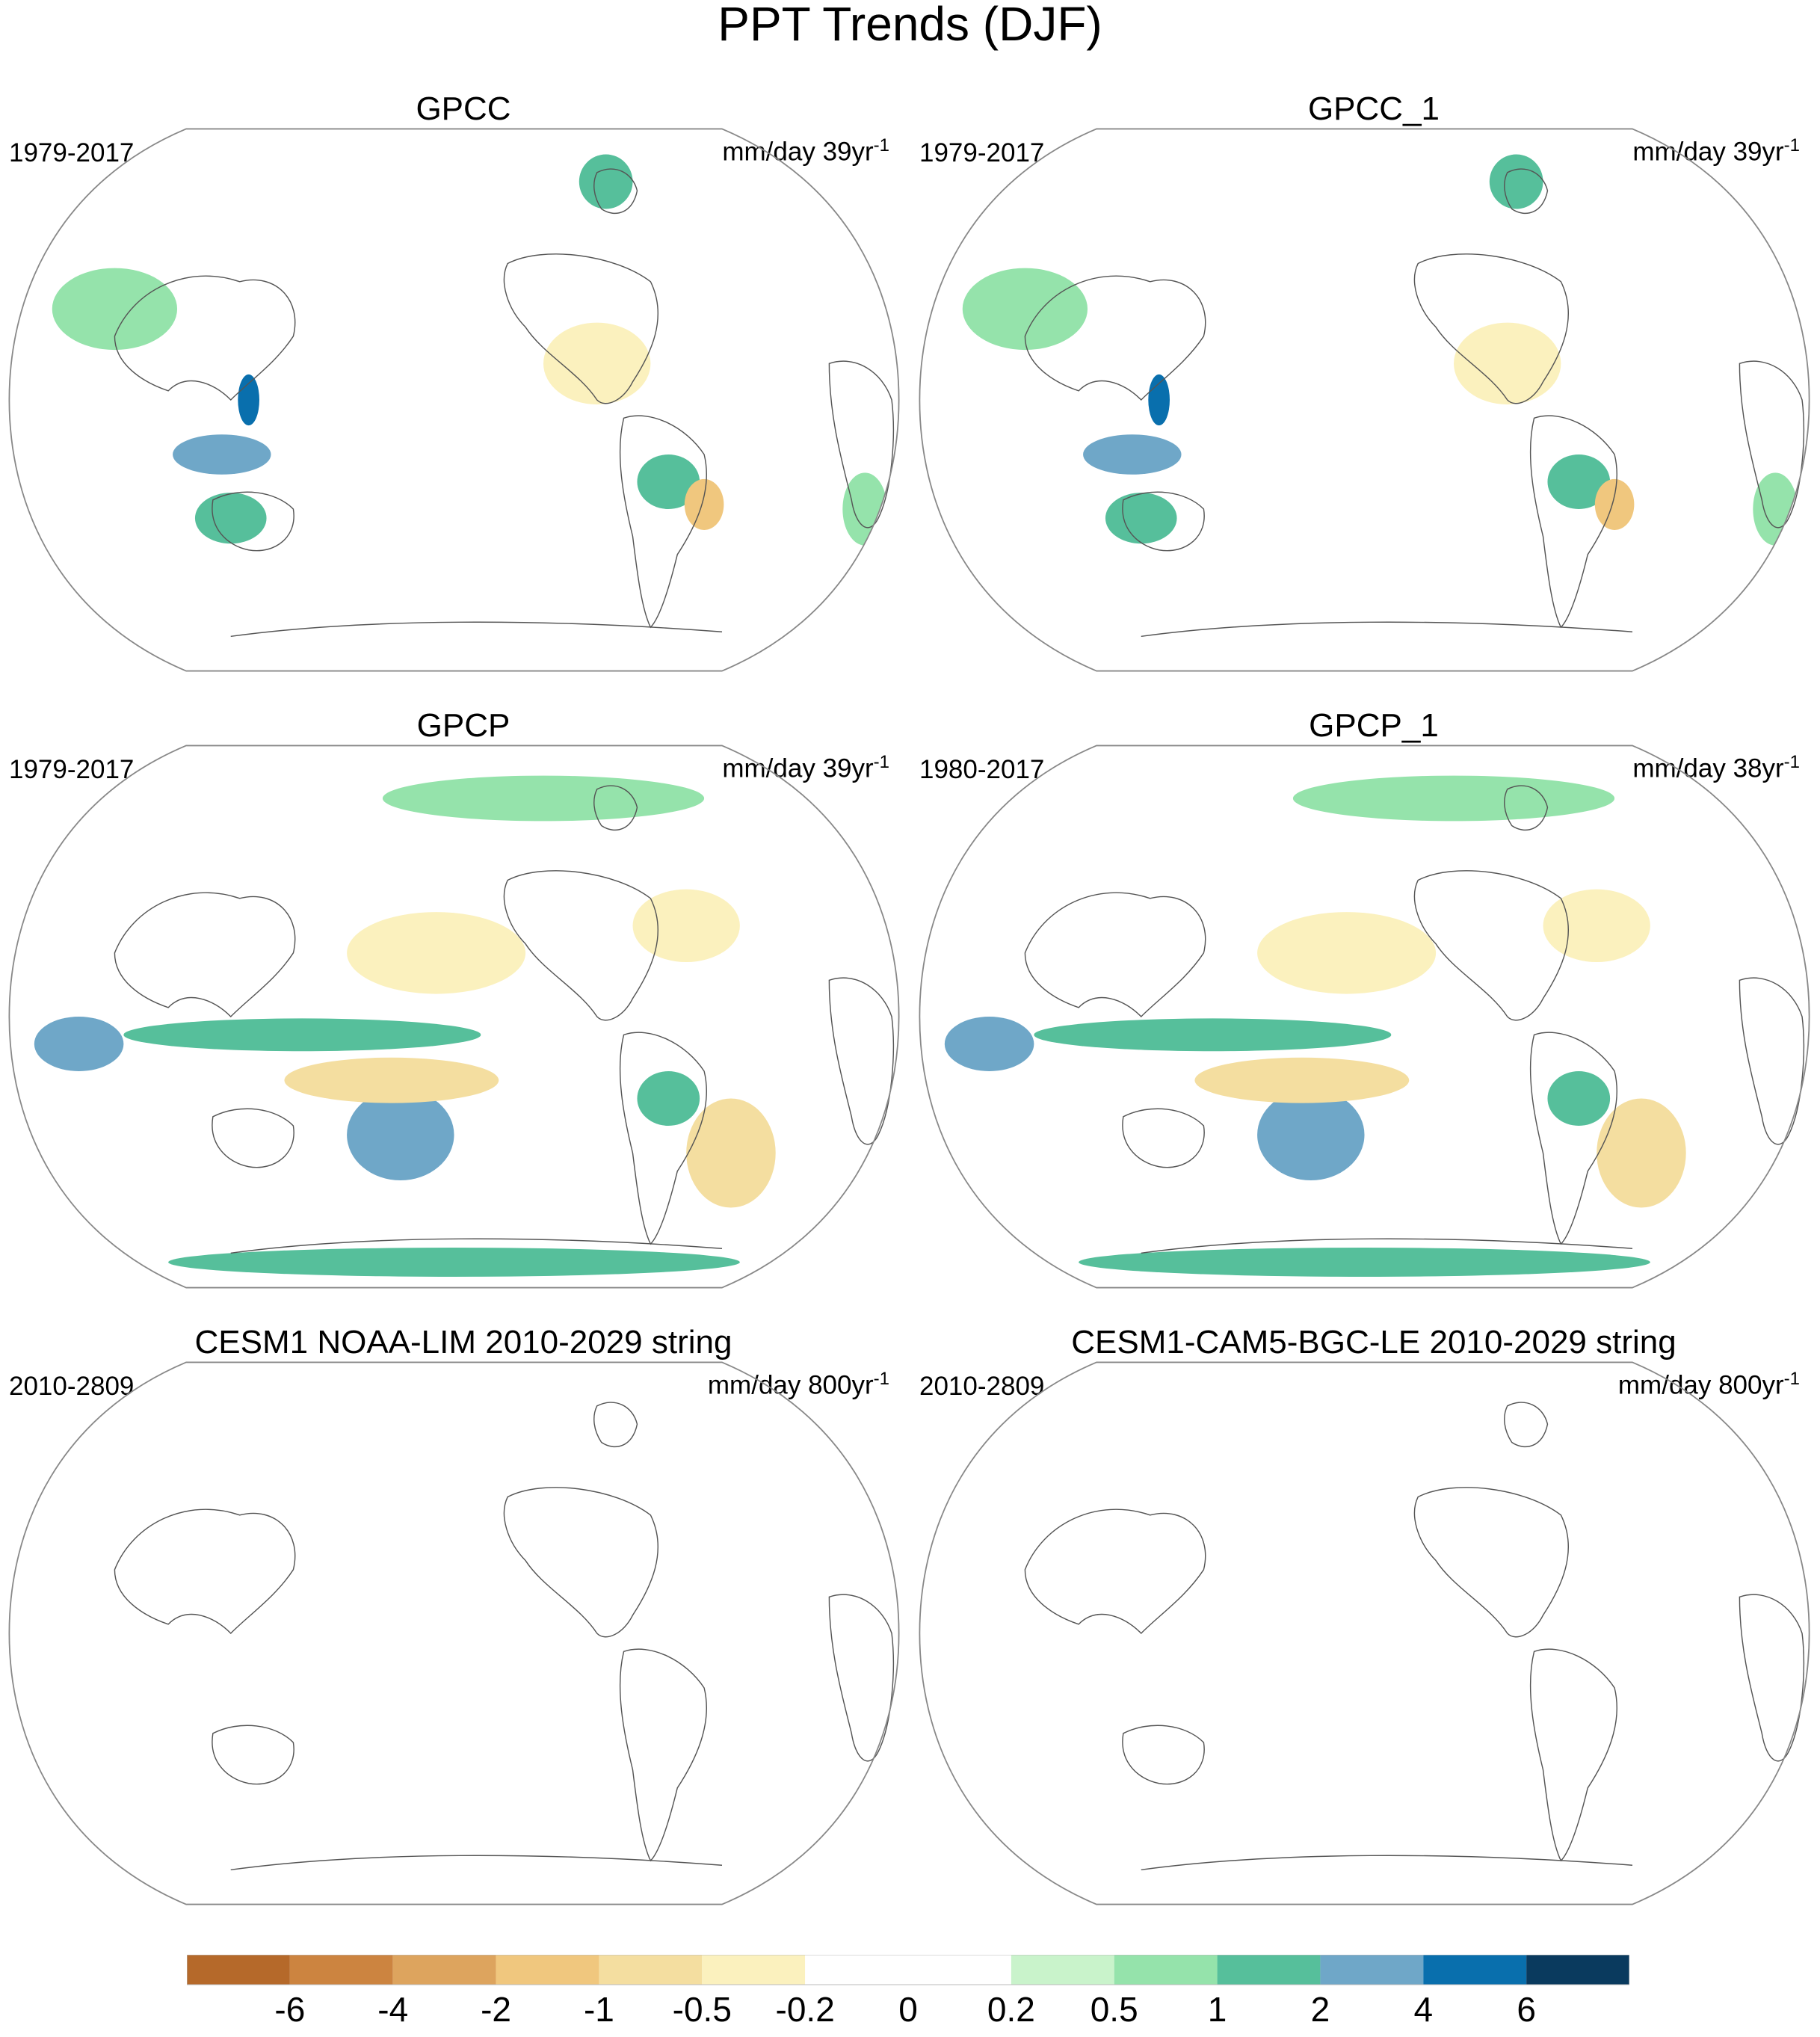 The image size is (1820, 2037). I want to click on colorbar-tick-label: -0.5, so click(702, 2009).